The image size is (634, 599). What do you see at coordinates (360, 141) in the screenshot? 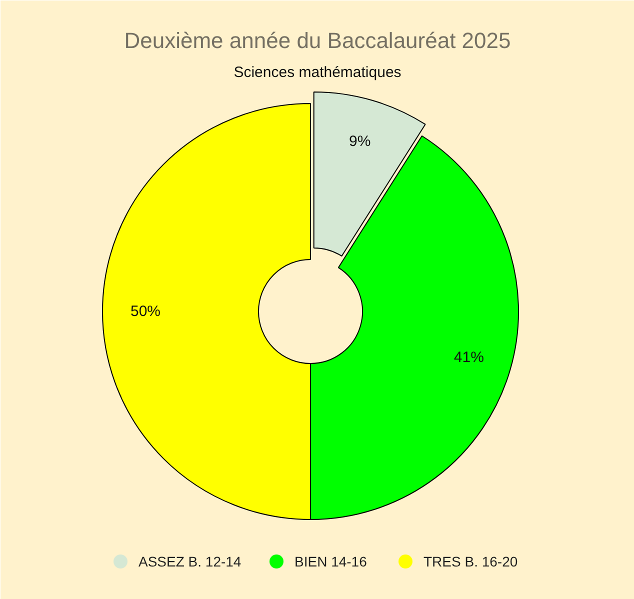
I see `data-label: 9%` at bounding box center [360, 141].